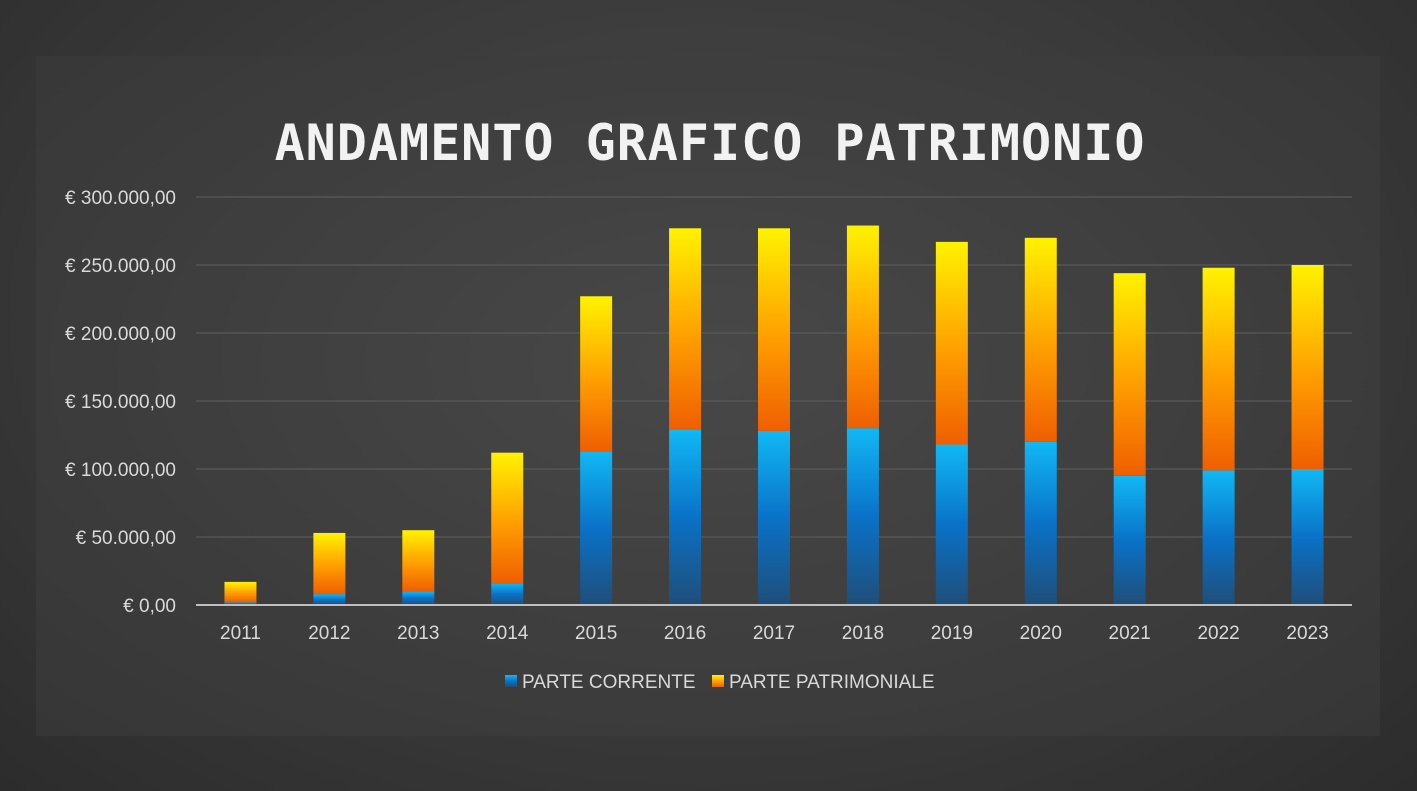 This screenshot has height=791, width=1417. What do you see at coordinates (1040, 339) in the screenshot?
I see `bar-parte-patrimoniale-2020` at bounding box center [1040, 339].